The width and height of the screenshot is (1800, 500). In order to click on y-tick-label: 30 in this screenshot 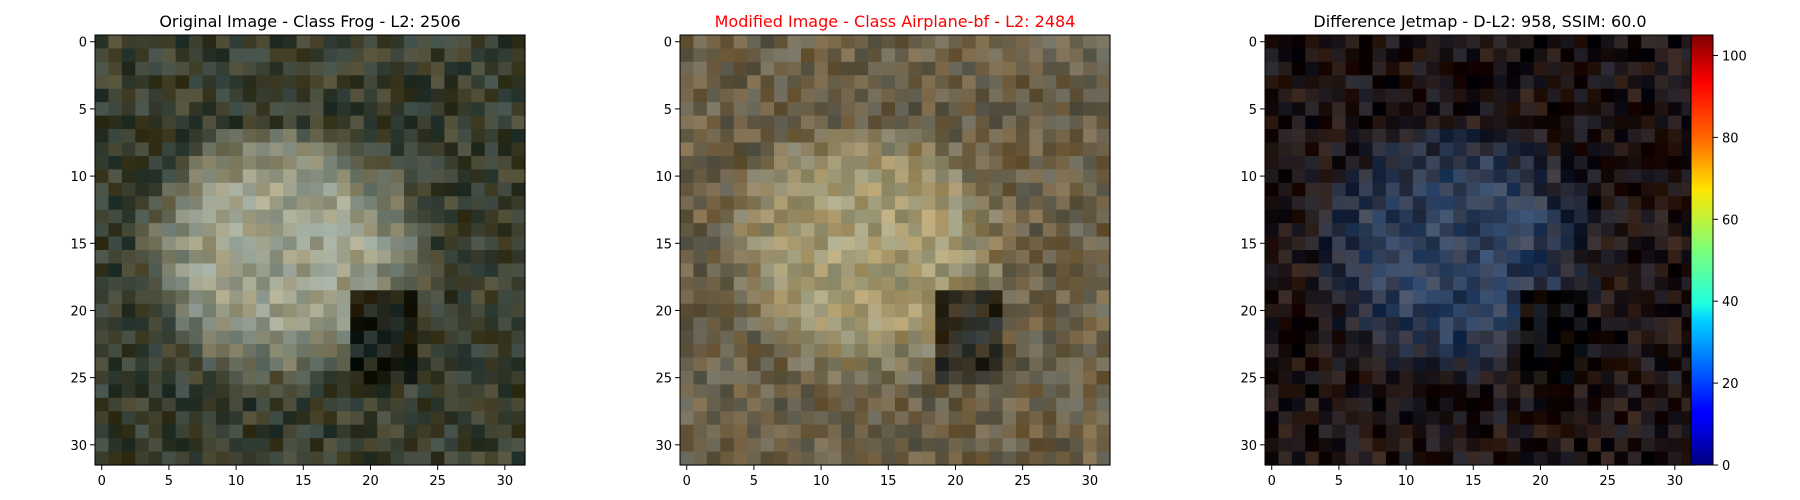, I will do `click(663, 446)`.